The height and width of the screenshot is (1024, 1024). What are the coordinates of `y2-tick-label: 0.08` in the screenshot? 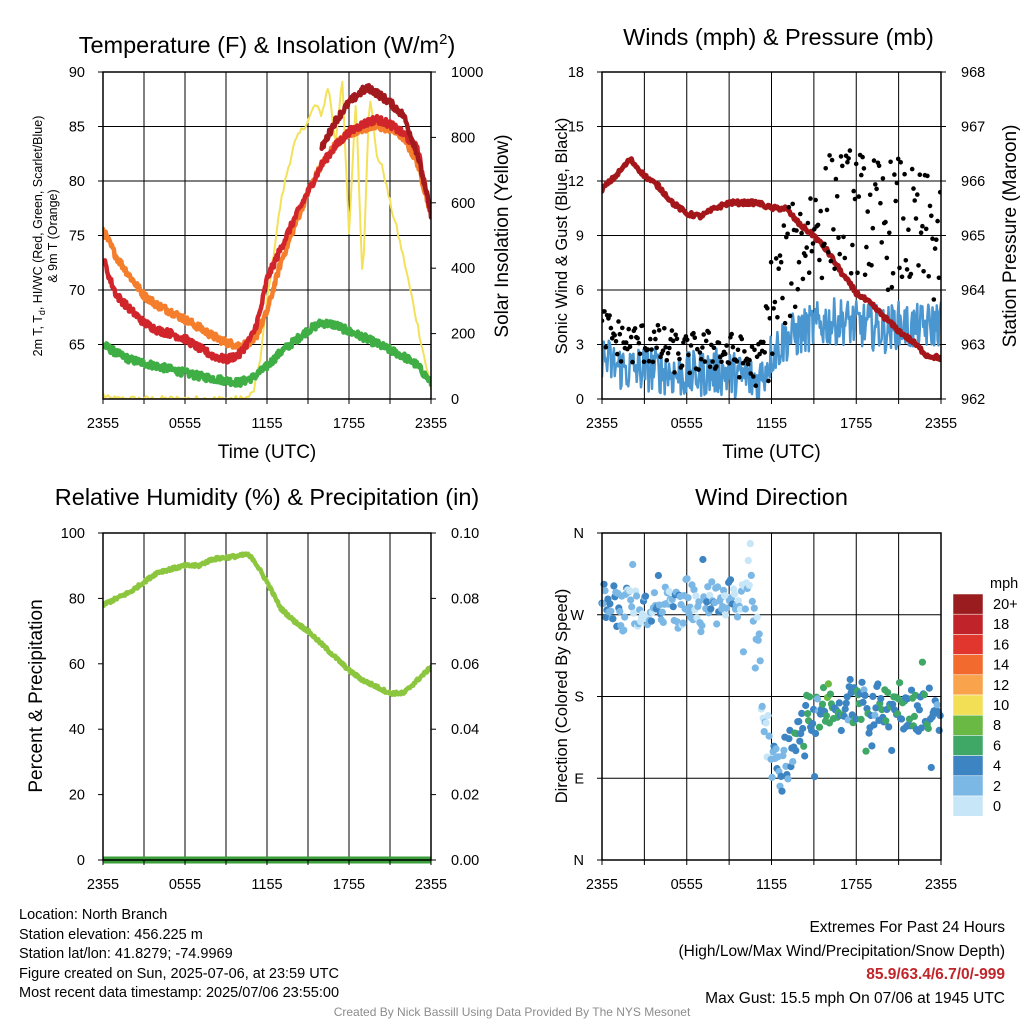 It's located at (465, 599).